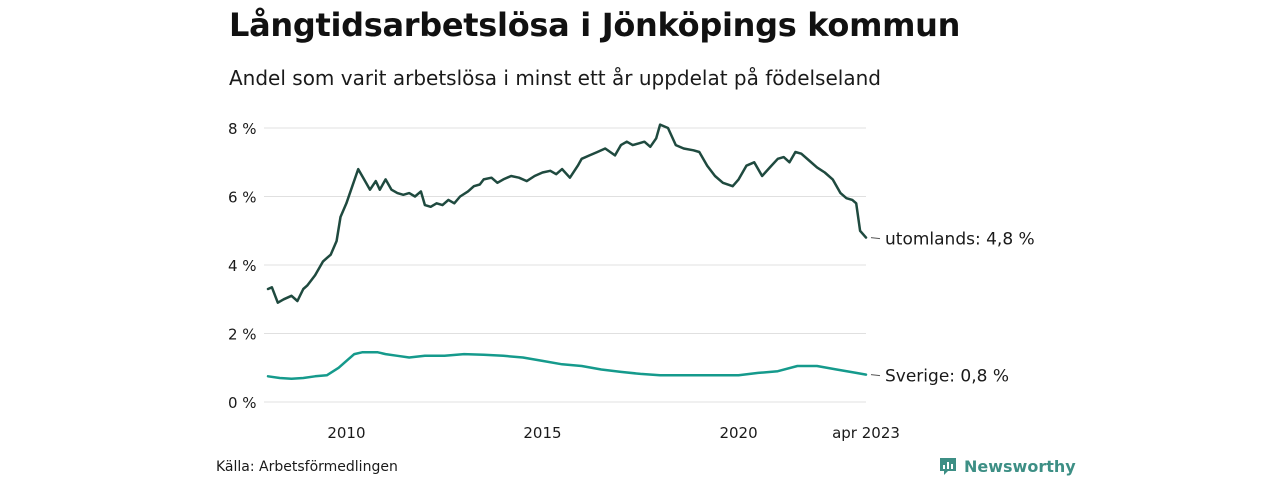  What do you see at coordinates (947, 377) in the screenshot?
I see `end-label-sverige: Sverige: 0,8 %` at bounding box center [947, 377].